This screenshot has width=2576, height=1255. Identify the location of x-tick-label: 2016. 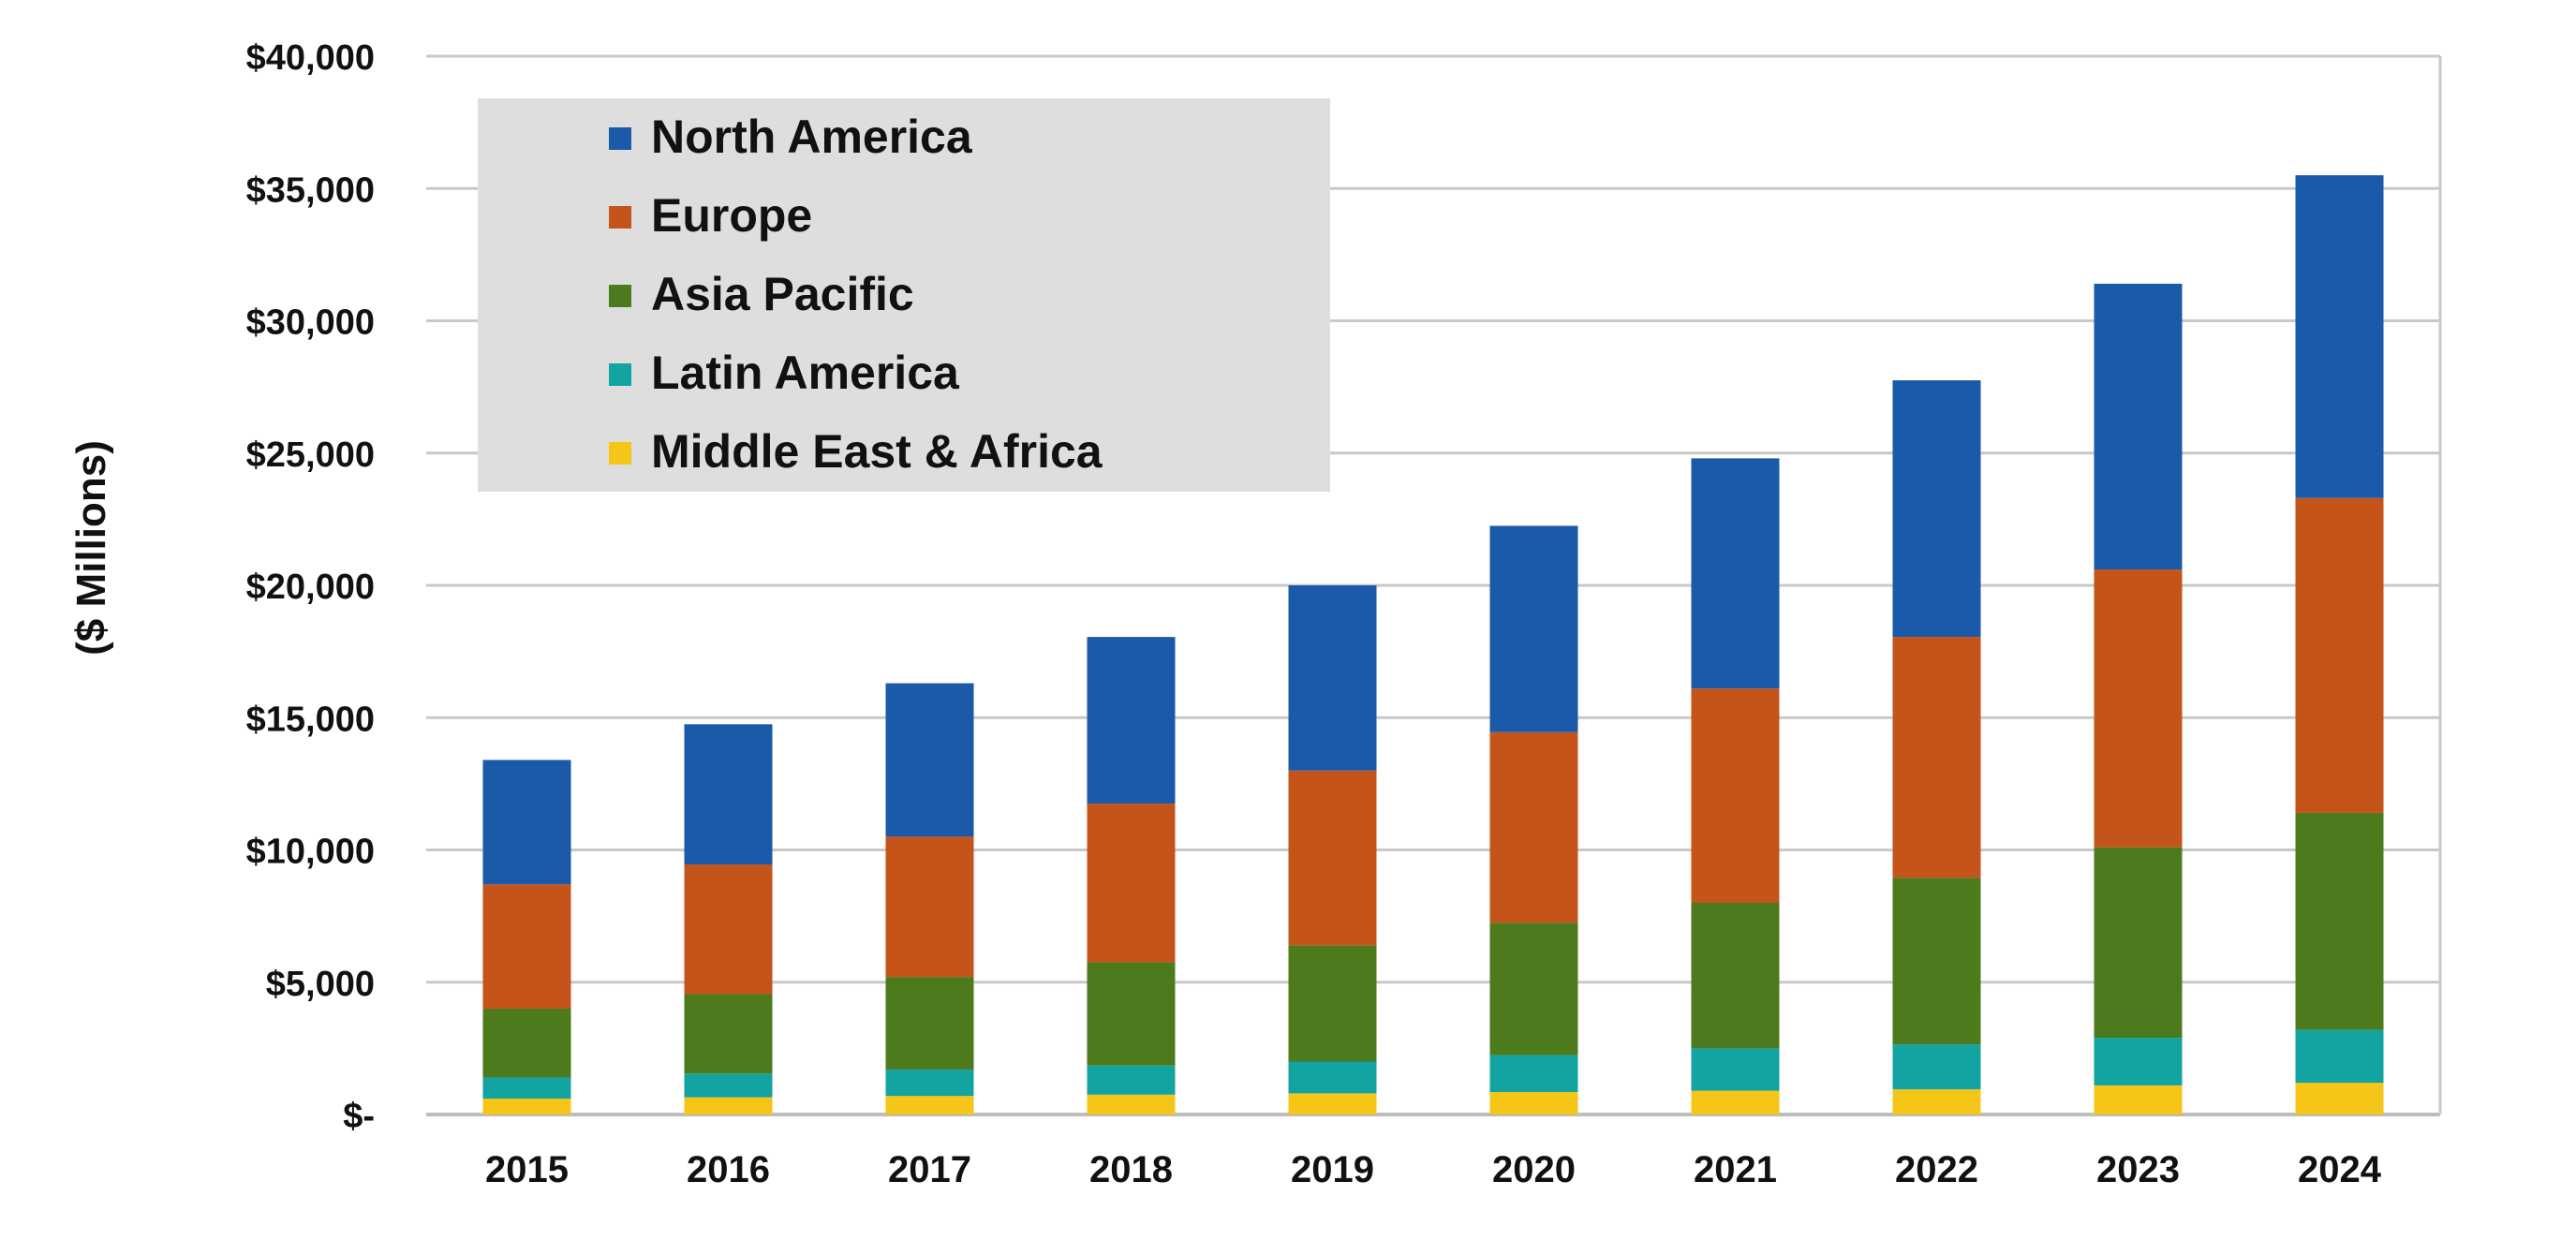
(728, 1169).